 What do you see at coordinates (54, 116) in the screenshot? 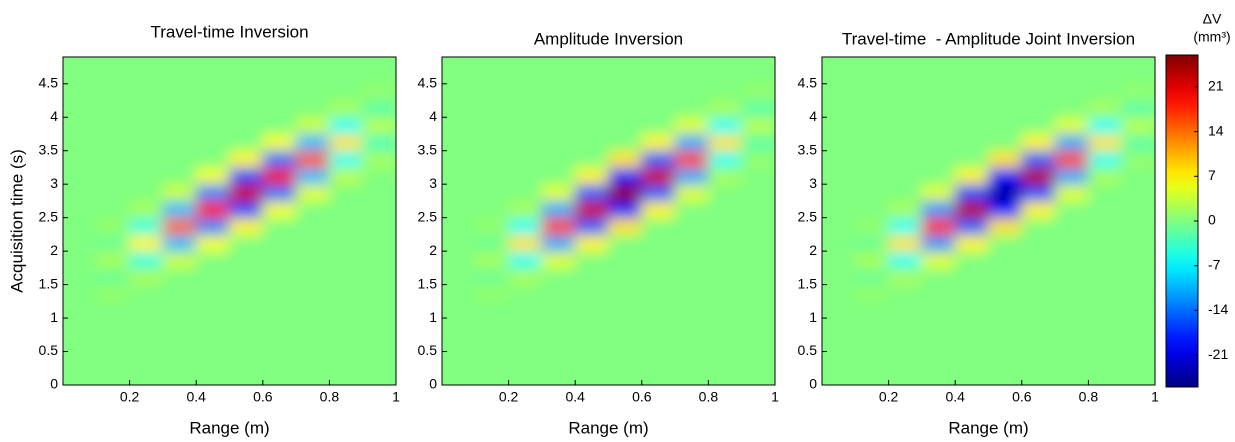
I see `y-tick-label: 4` at bounding box center [54, 116].